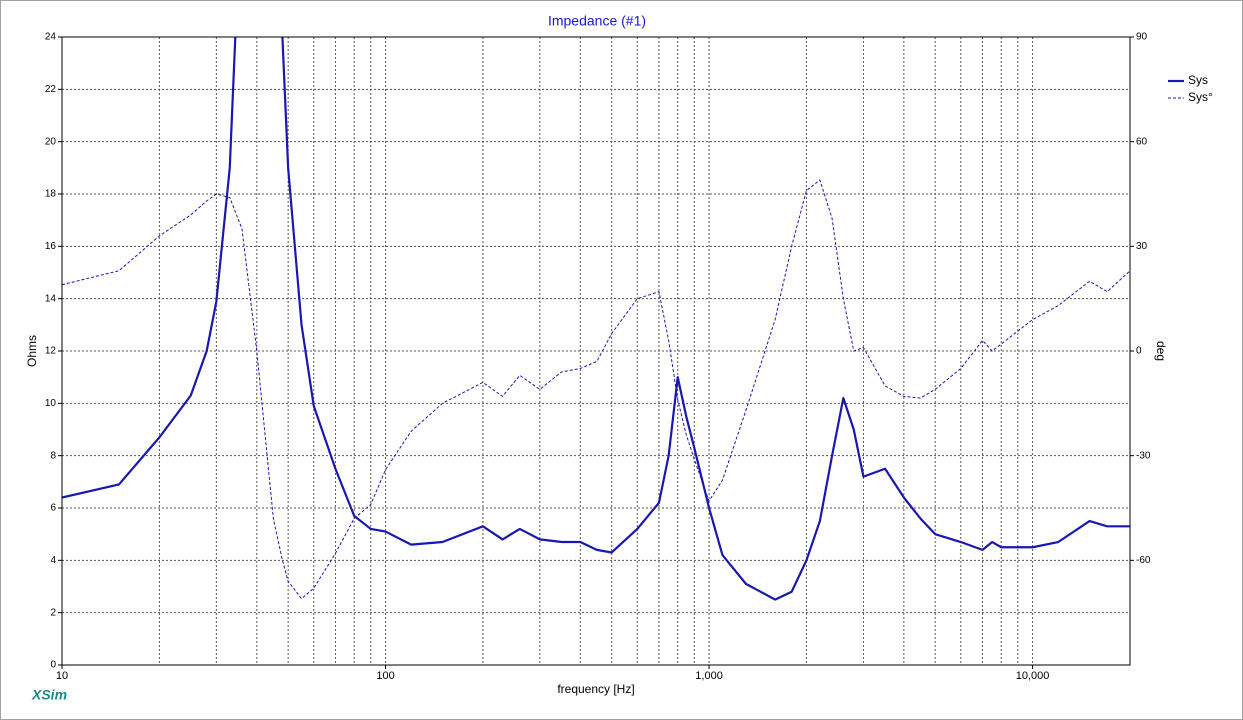 The image size is (1243, 720). What do you see at coordinates (53, 560) in the screenshot?
I see `y-tick-label: 4` at bounding box center [53, 560].